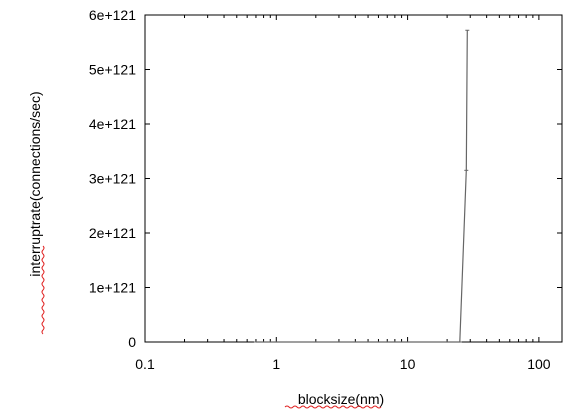 This screenshot has width=563, height=412. I want to click on spellcheck-underline-x, so click(333, 407).